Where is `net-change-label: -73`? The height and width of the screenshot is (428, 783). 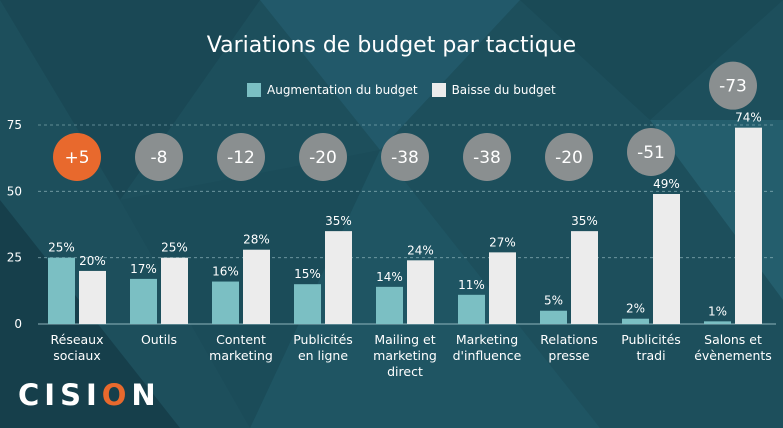 net-change-label: -73 is located at coordinates (733, 87).